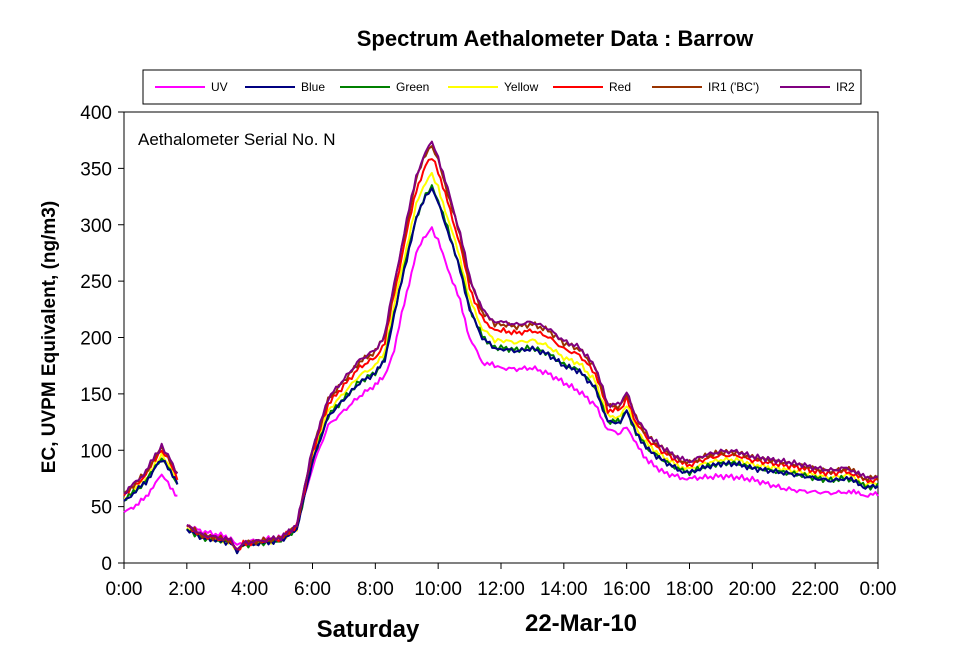 The image size is (978, 655). I want to click on y-tick-label: 250, so click(96, 282).